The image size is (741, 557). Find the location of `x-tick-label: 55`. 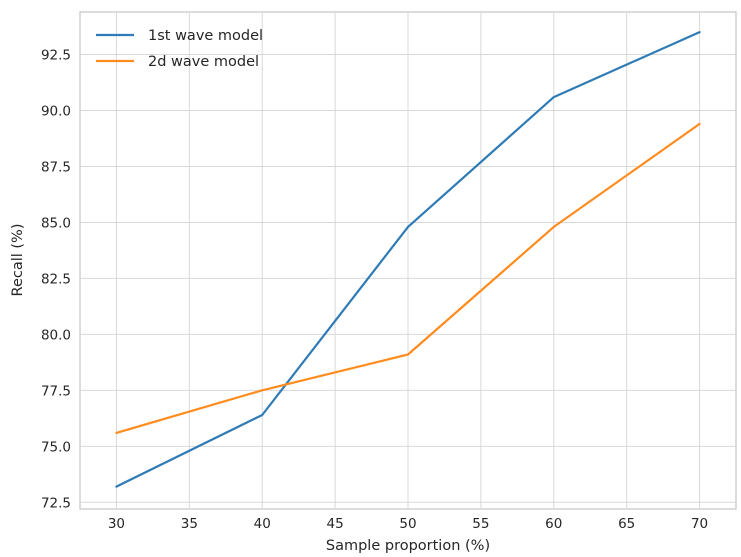

x-tick-label: 55 is located at coordinates (480, 524).